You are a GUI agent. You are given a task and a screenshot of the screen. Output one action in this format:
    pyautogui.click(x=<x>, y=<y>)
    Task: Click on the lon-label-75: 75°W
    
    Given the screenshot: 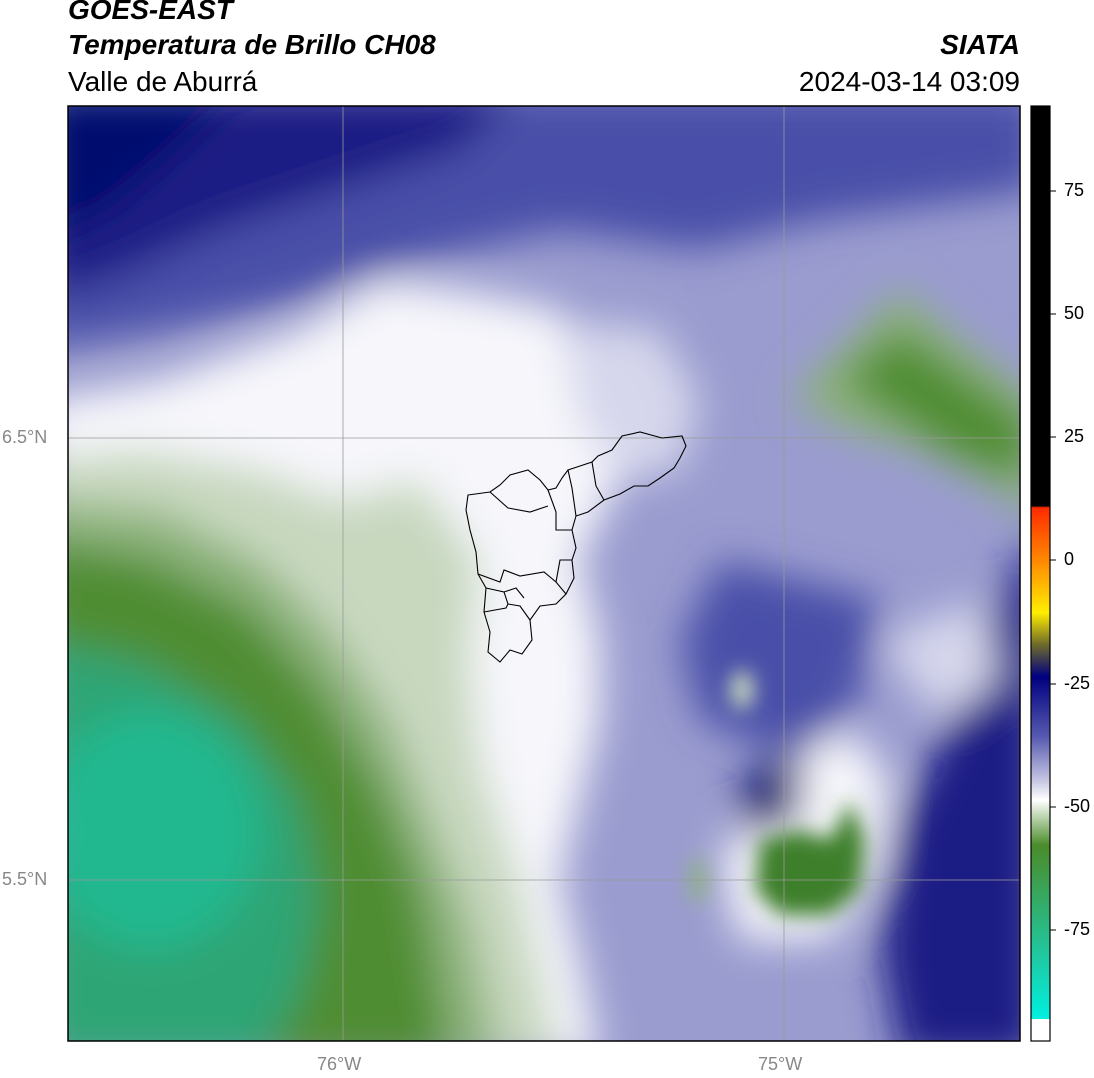 What is the action you would take?
    pyautogui.click(x=780, y=1064)
    